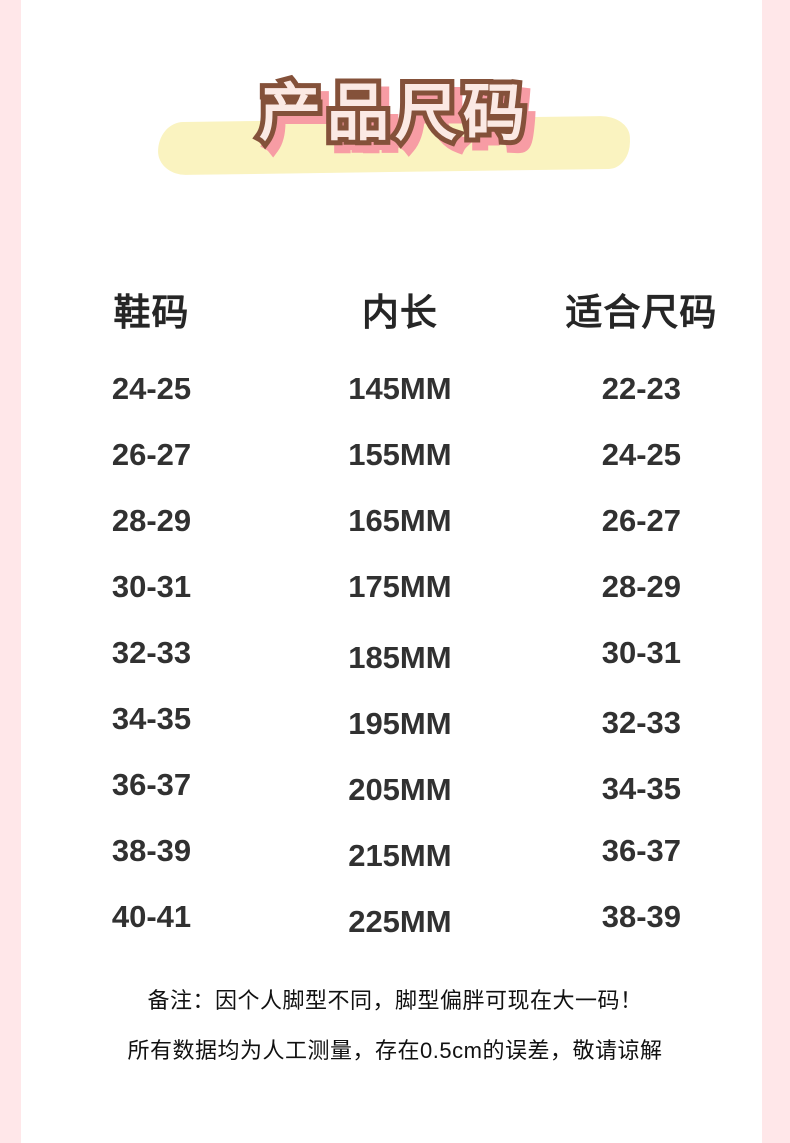  What do you see at coordinates (10, 571) in the screenshot?
I see `left-pink-border` at bounding box center [10, 571].